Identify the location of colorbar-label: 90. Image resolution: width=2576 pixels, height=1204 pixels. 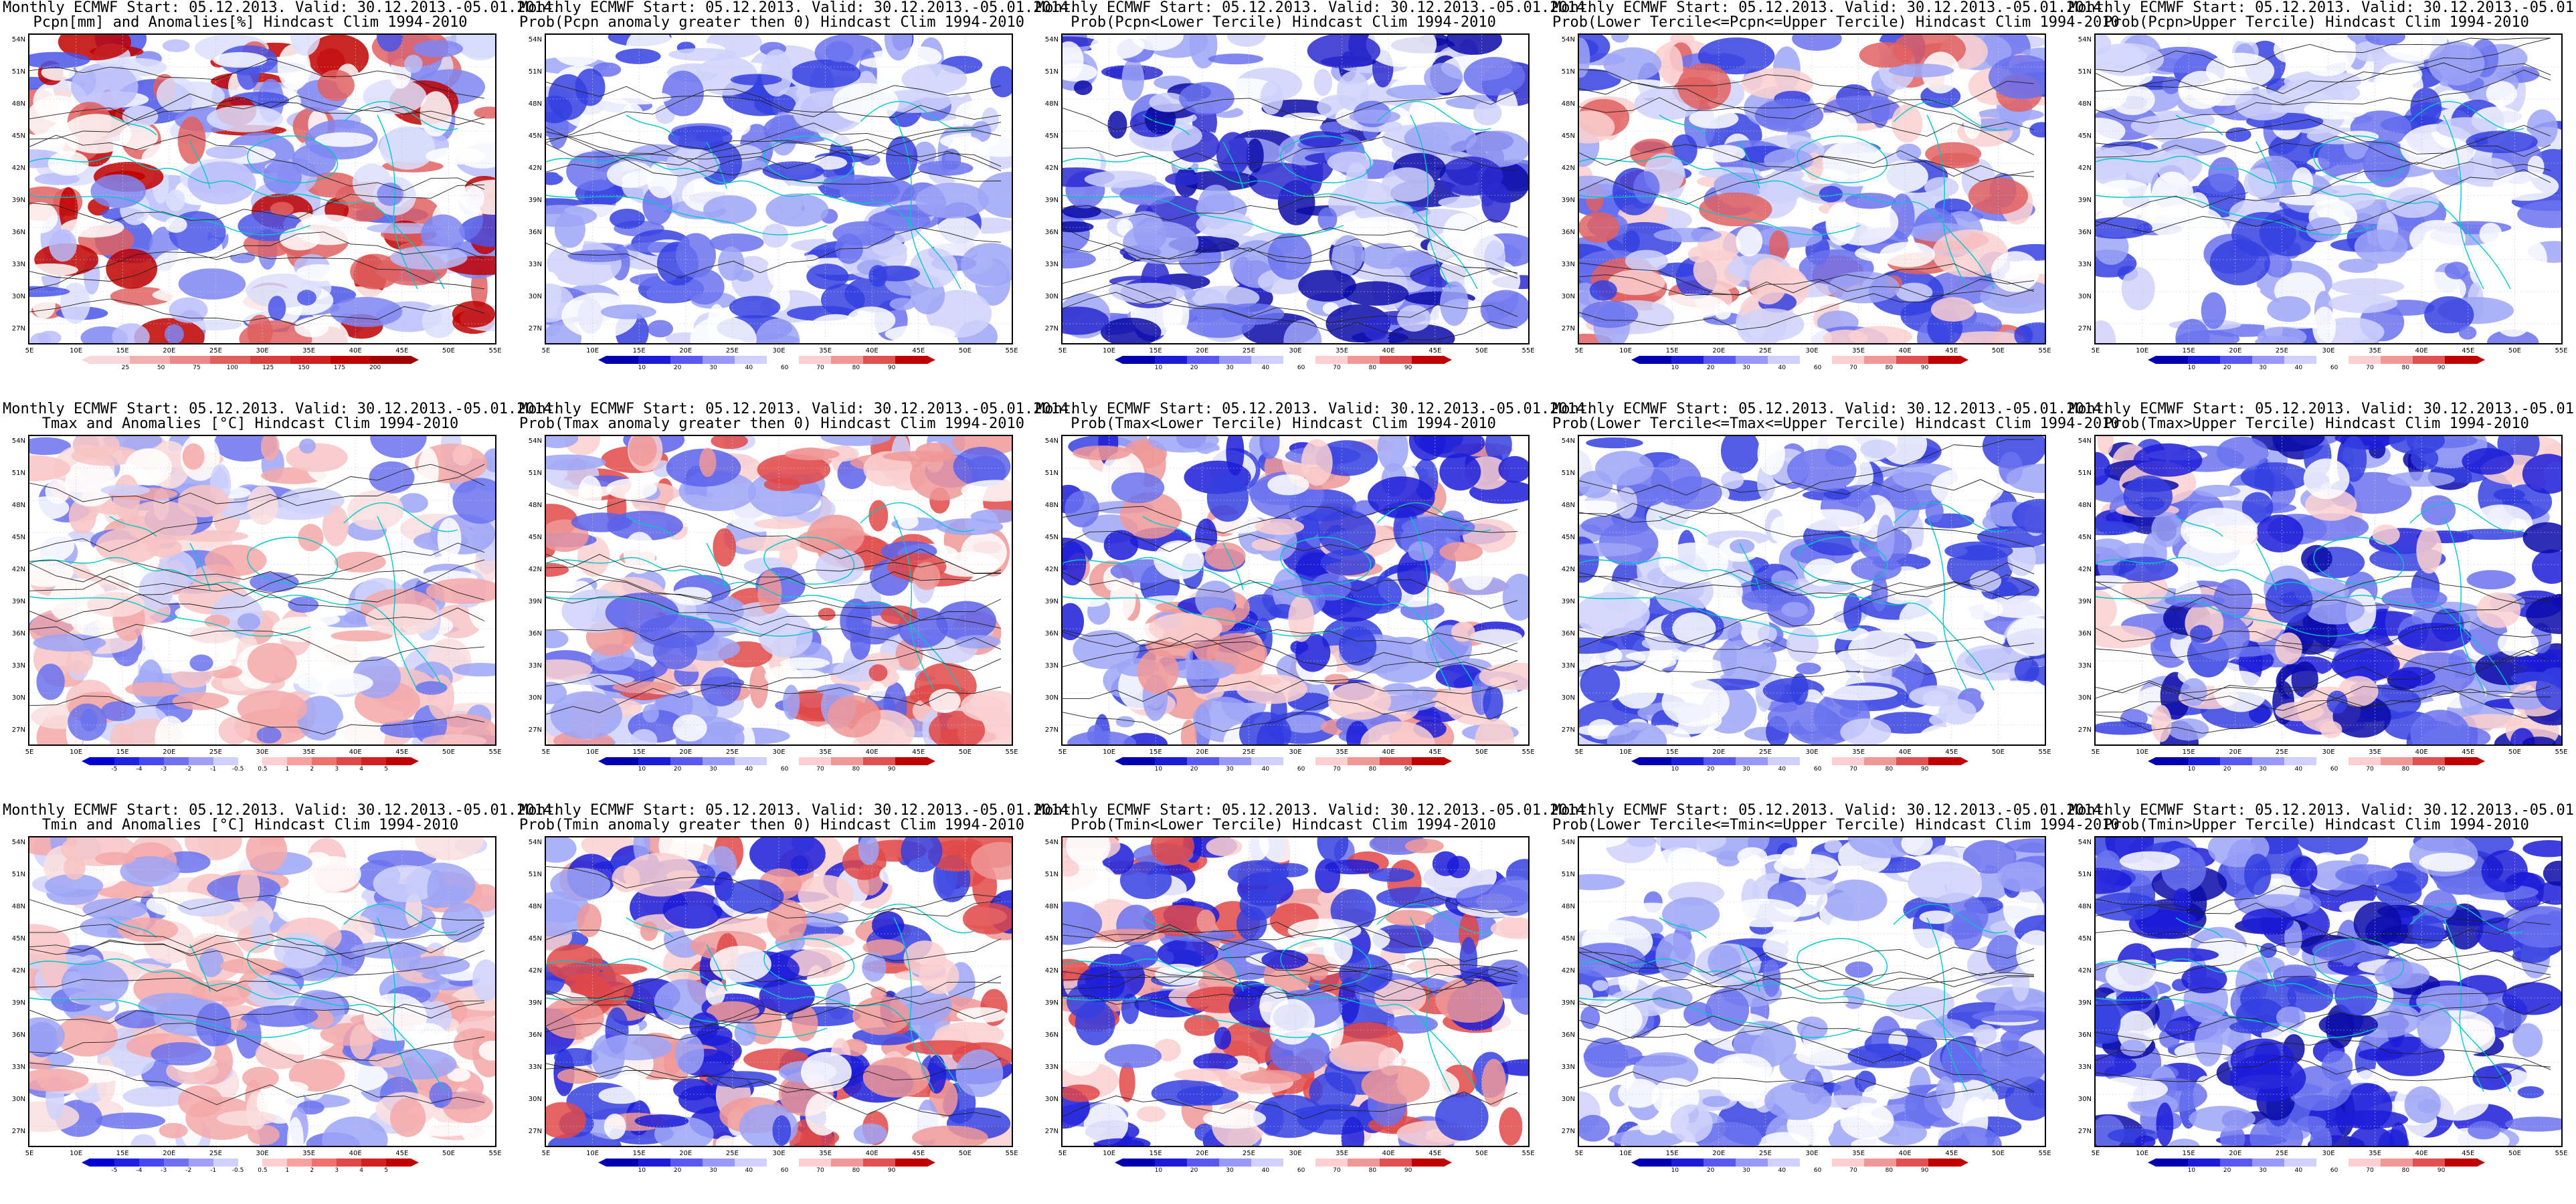
(2441, 368).